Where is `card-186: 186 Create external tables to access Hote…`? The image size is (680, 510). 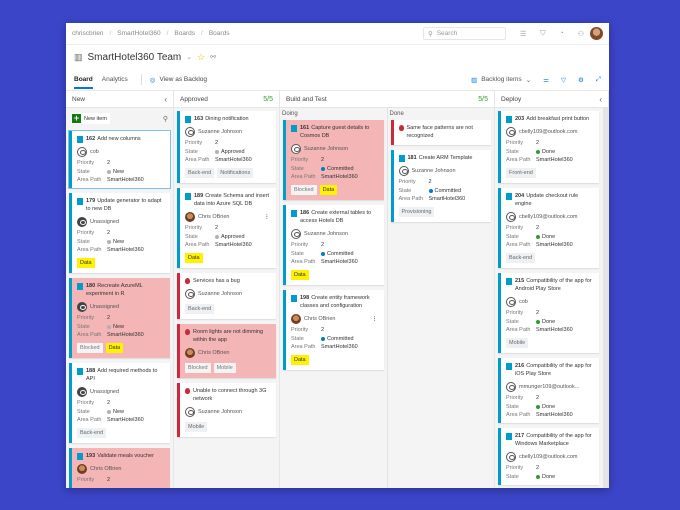 card-186: 186 Create external tables to access Hote… is located at coordinates (333, 245).